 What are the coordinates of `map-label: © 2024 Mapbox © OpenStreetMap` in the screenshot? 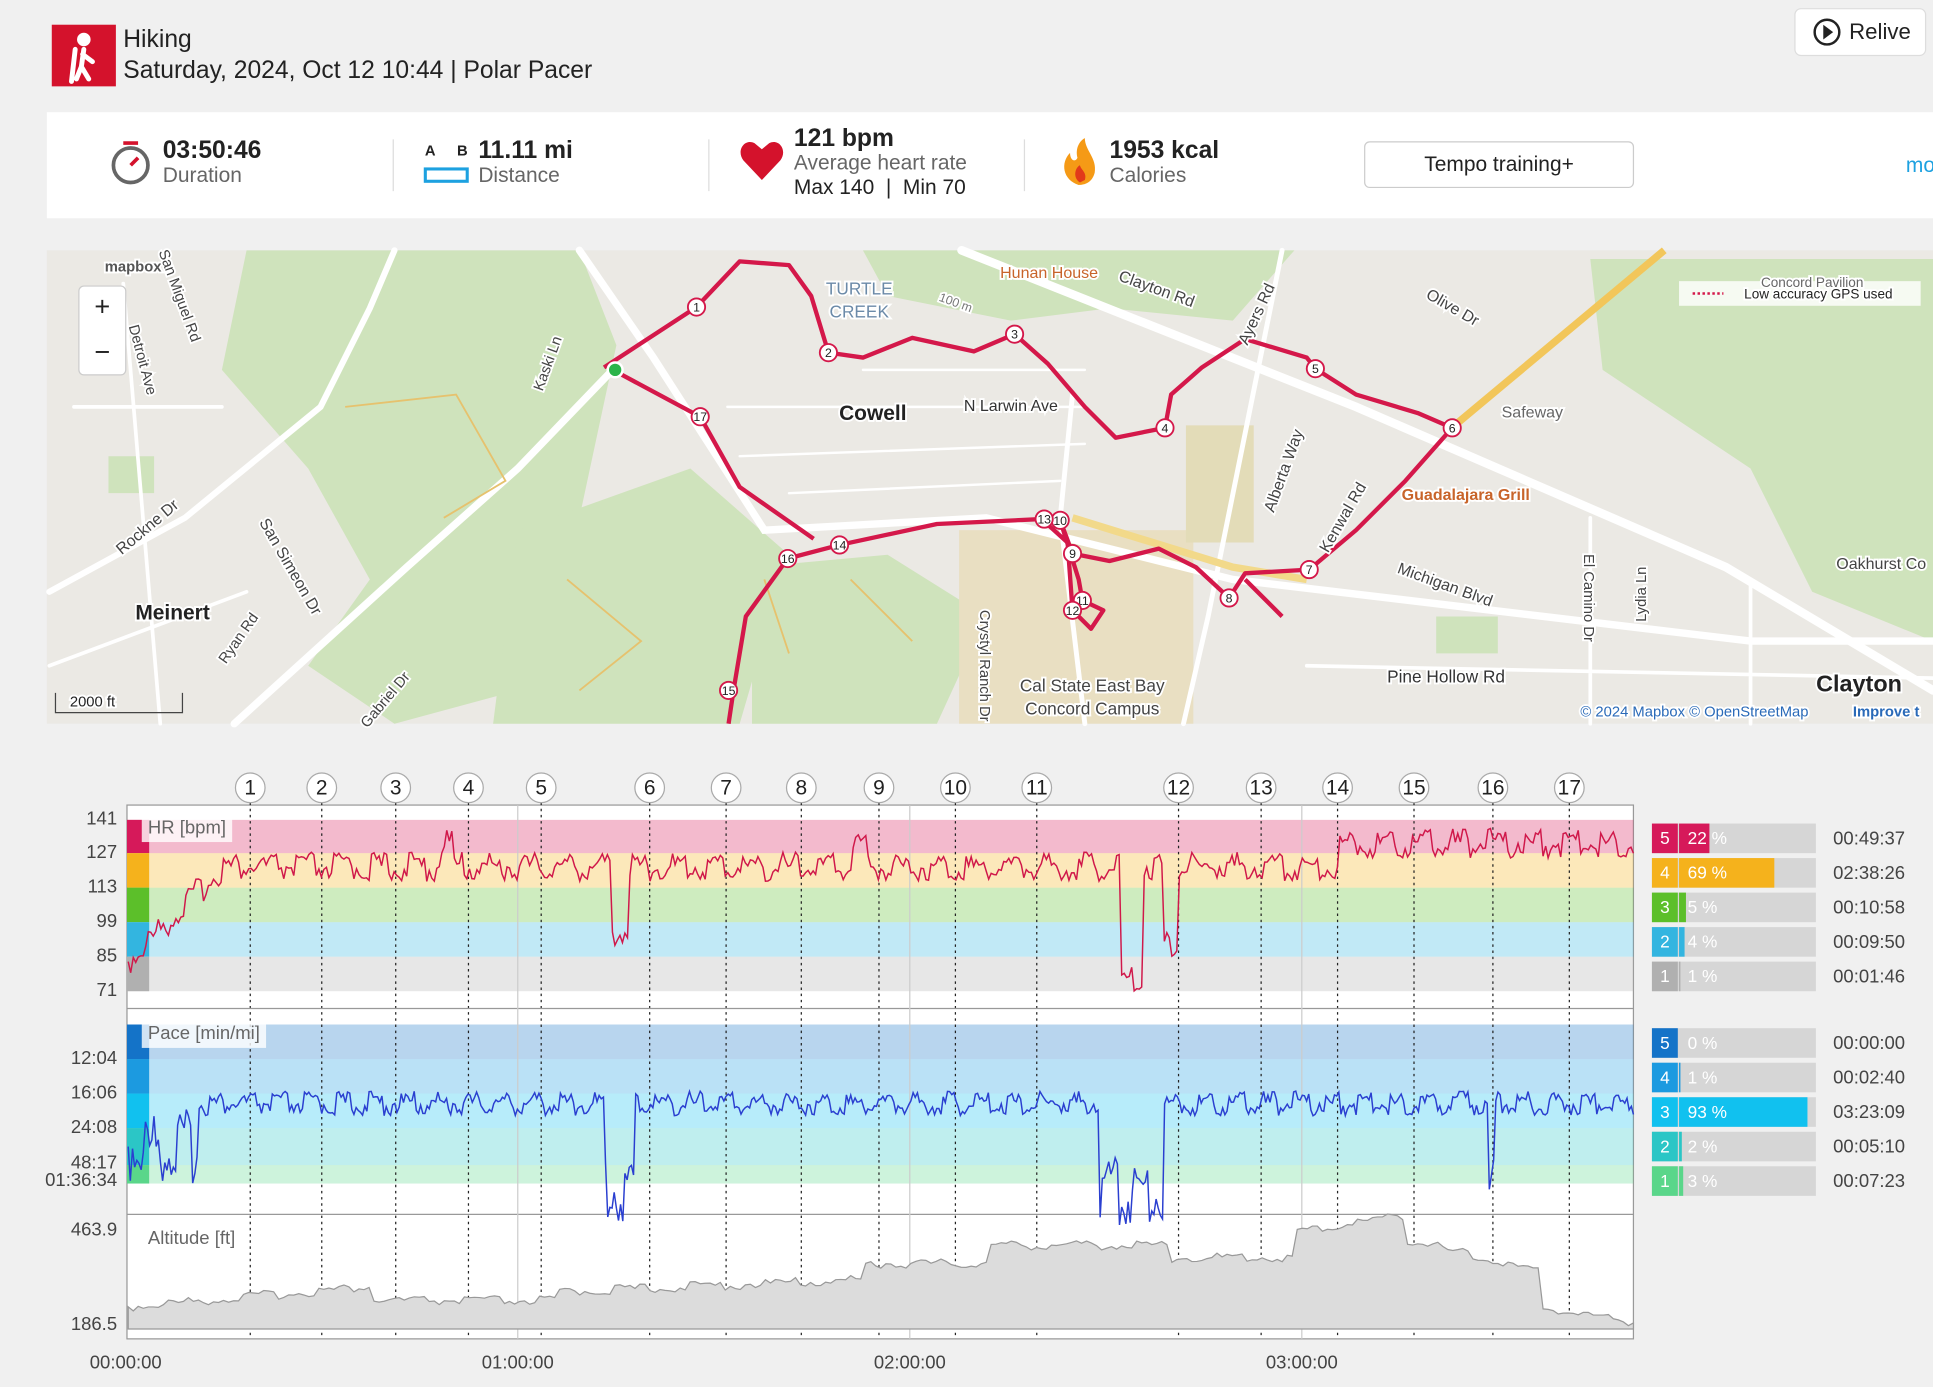 It's located at (1694, 713).